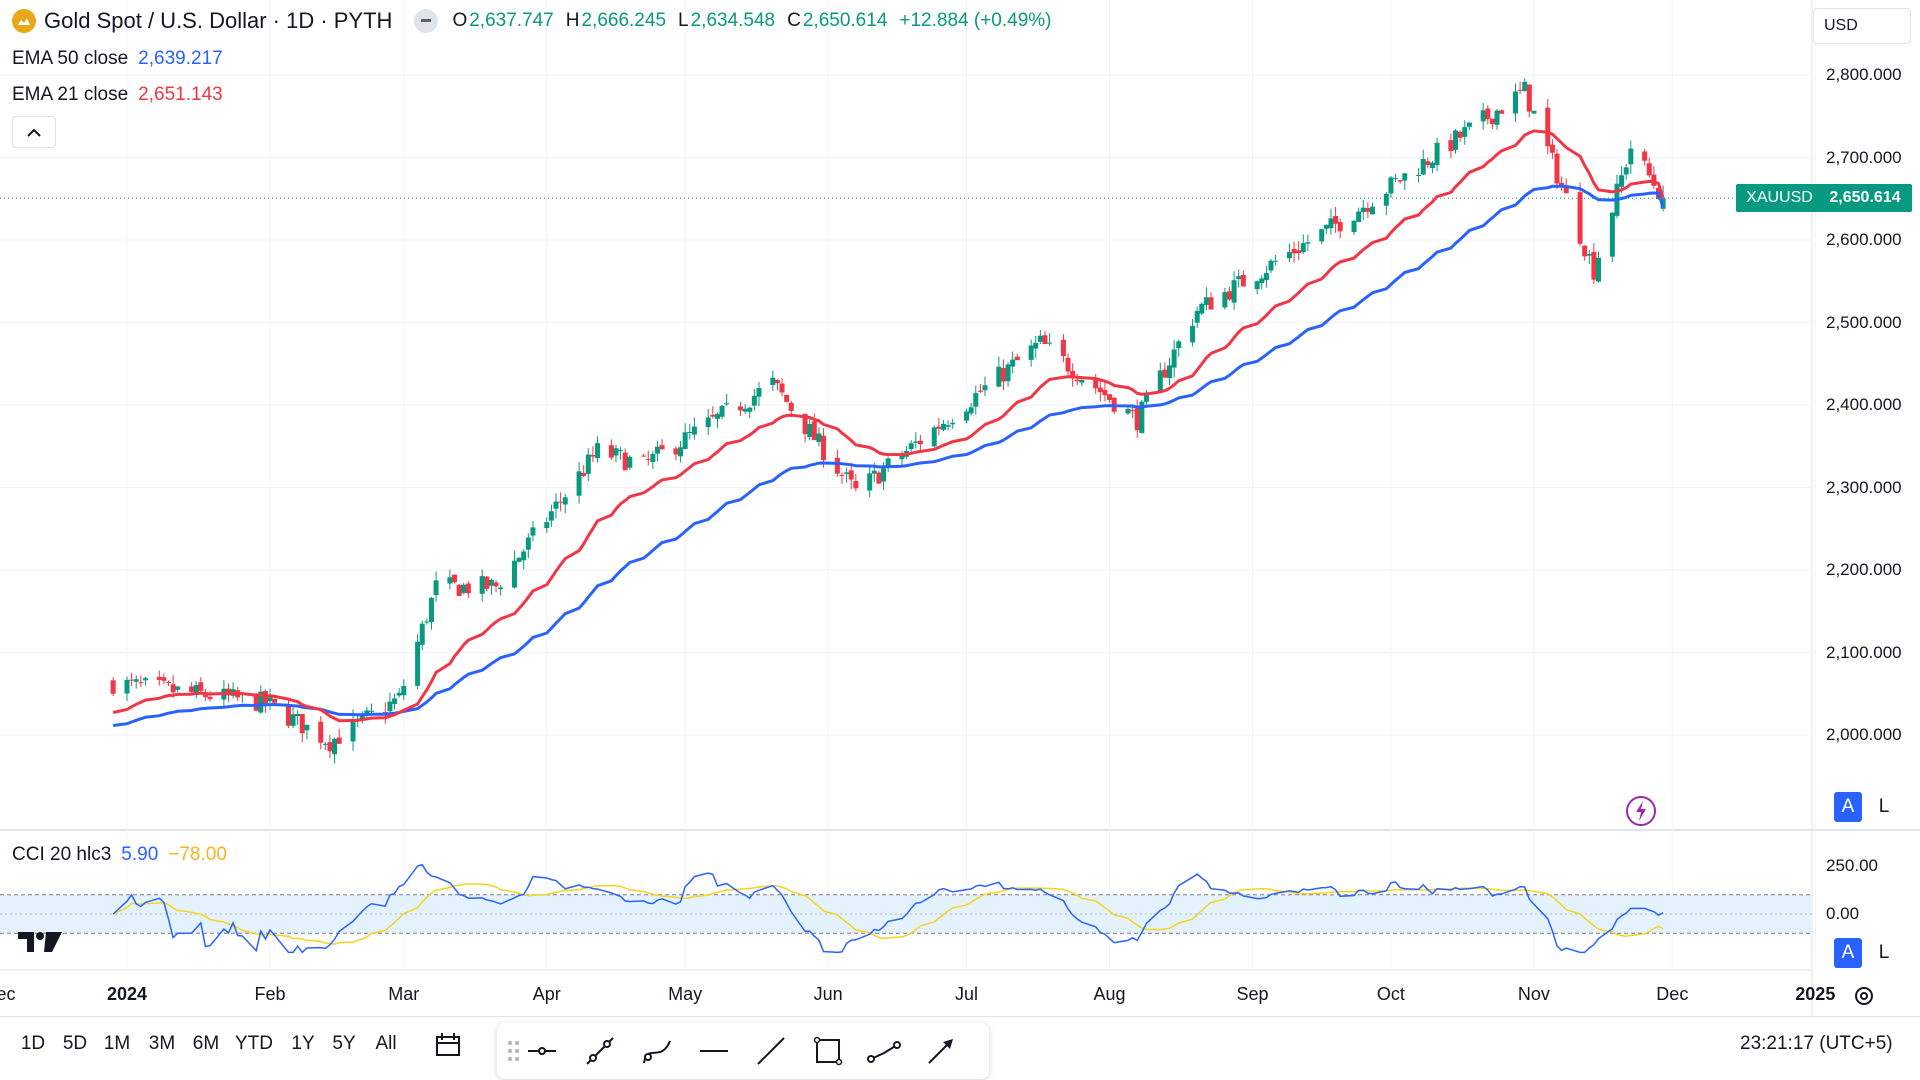 The width and height of the screenshot is (1920, 1080). I want to click on currency-selector: USD, so click(1862, 26).